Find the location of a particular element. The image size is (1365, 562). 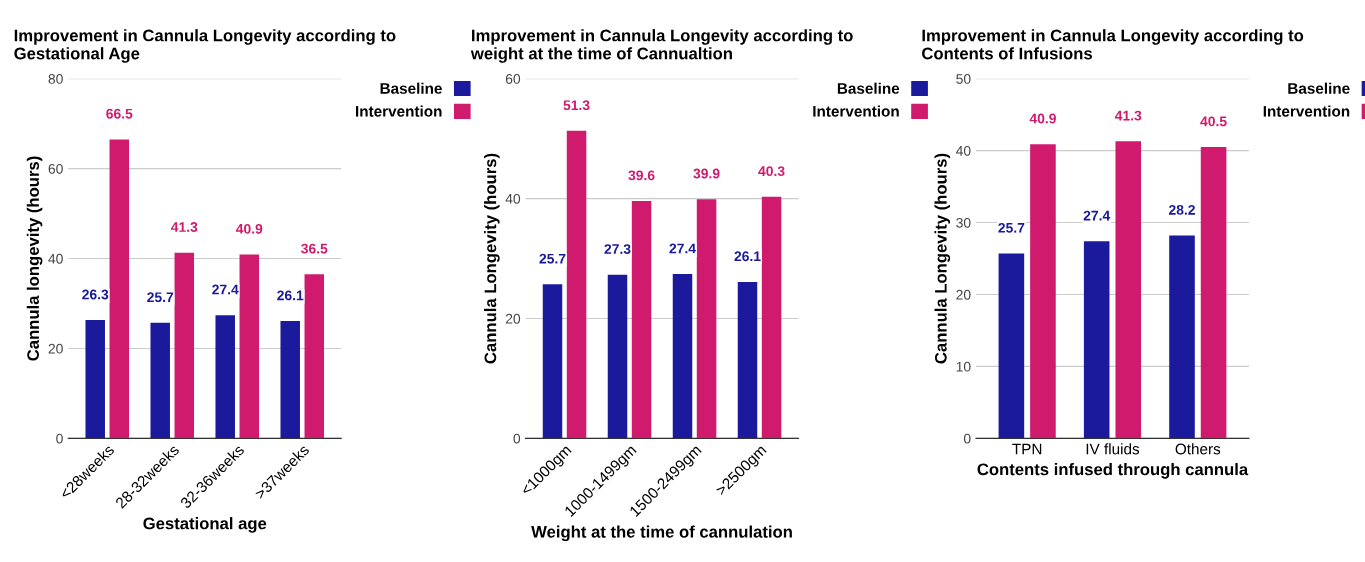

chart-title: Improvement in Cannula Longevity according to Gestational Age is located at coordinates (205, 46).